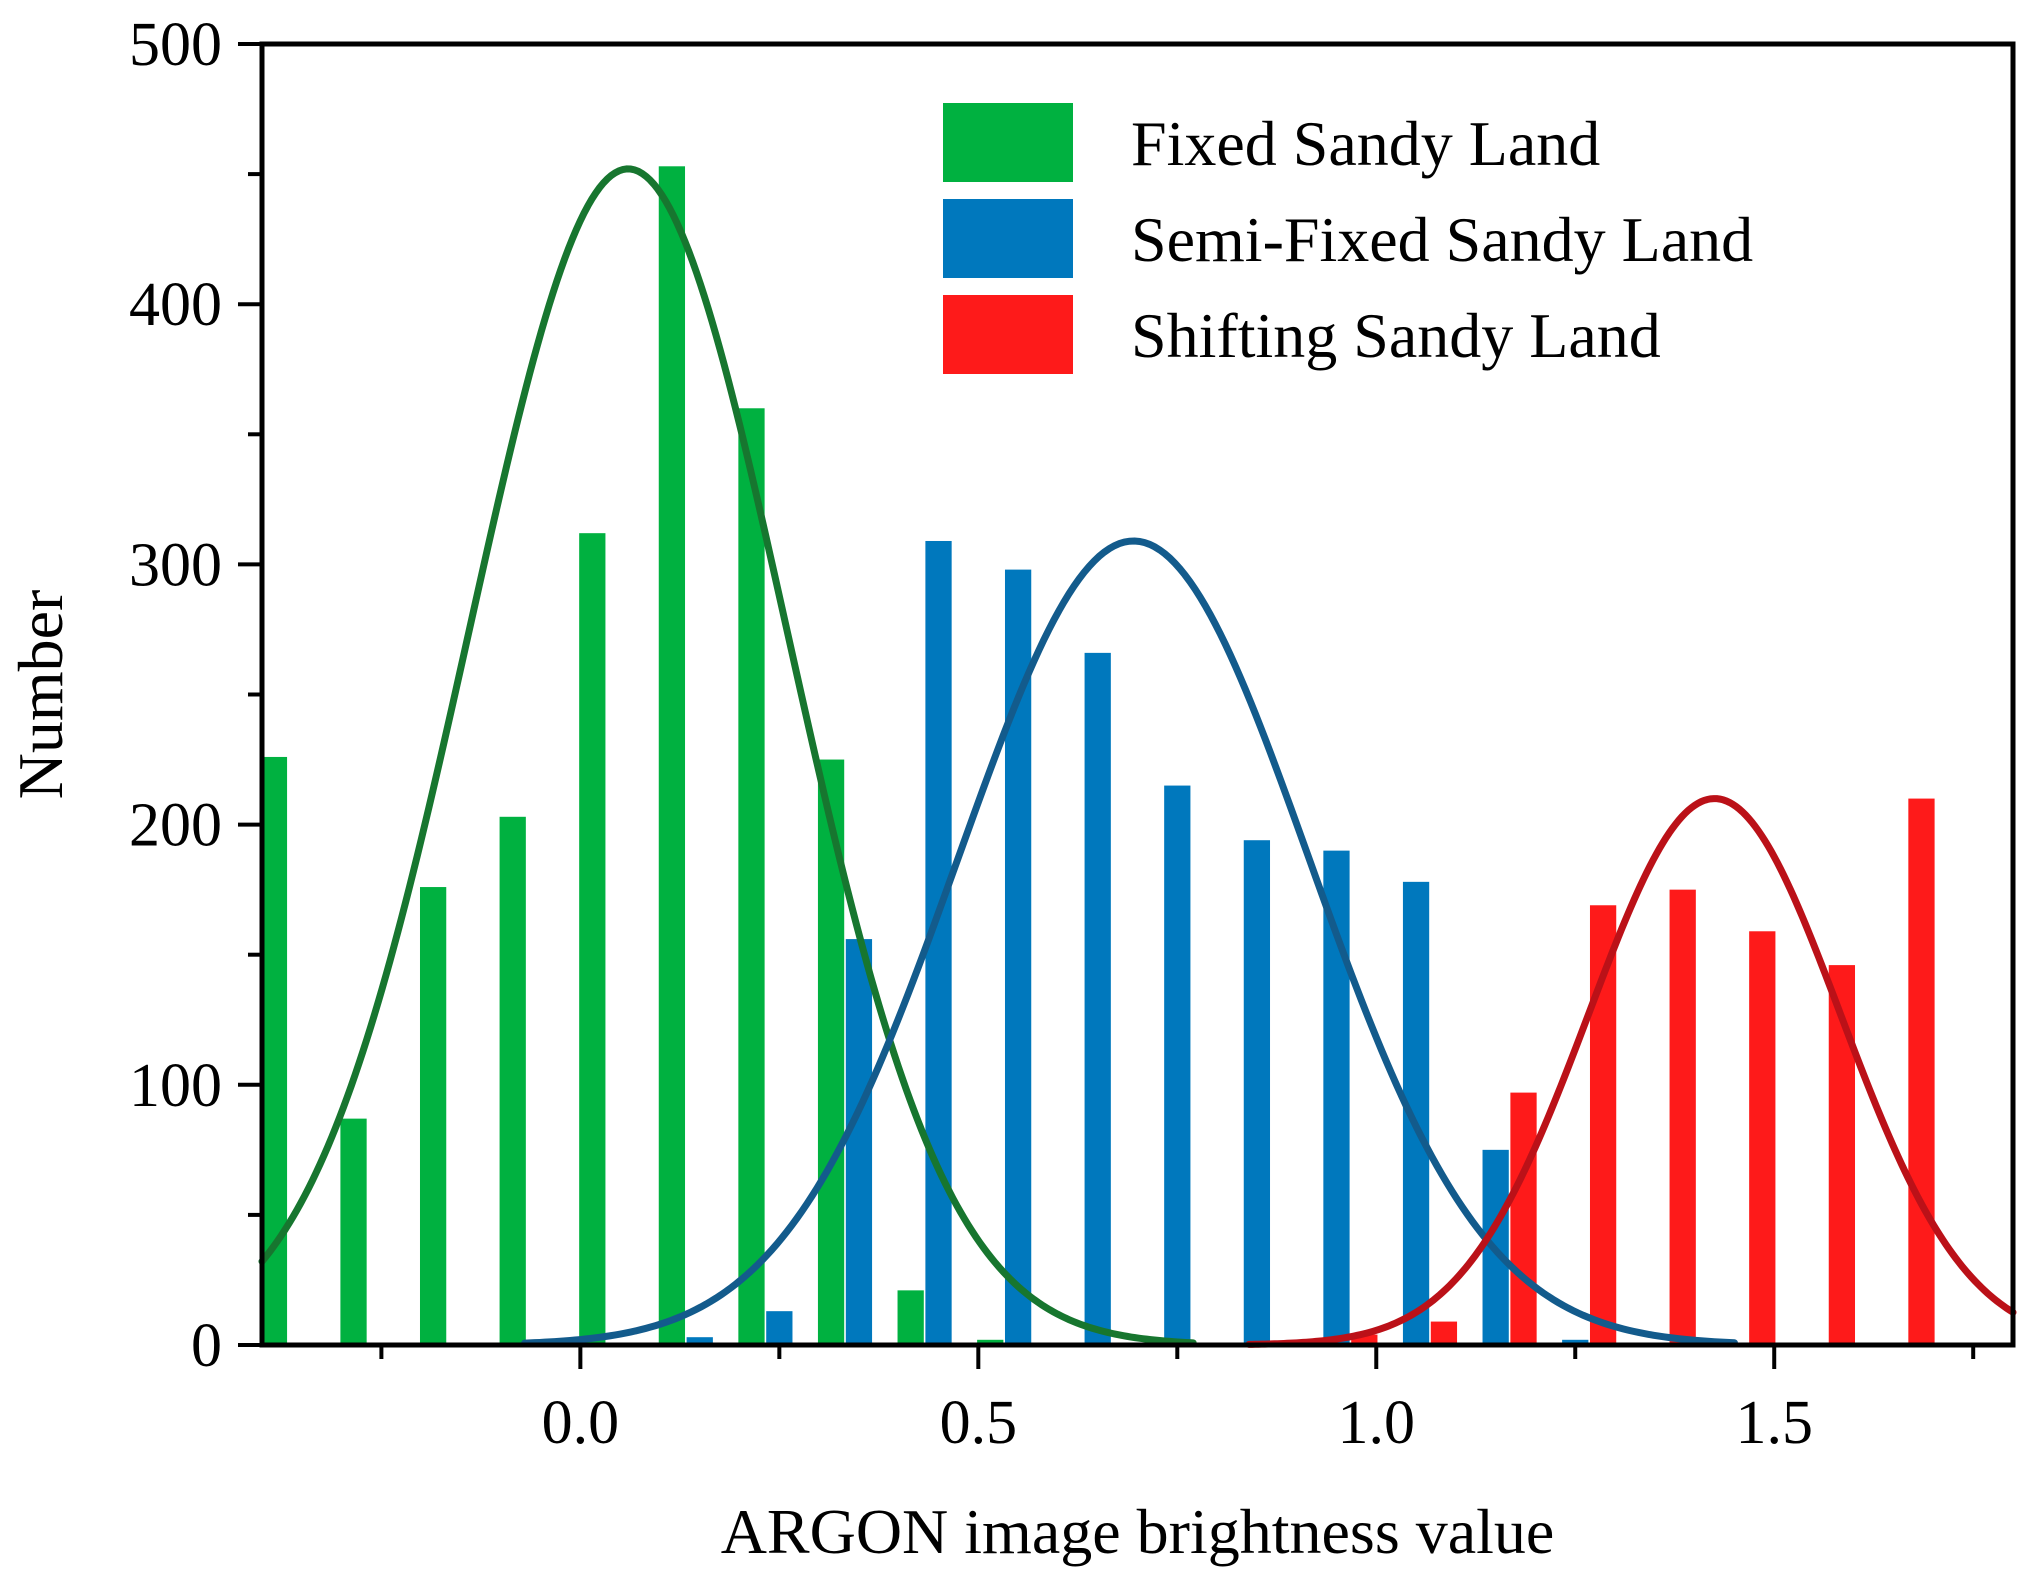 Image resolution: width=2032 pixels, height=1569 pixels. I want to click on y-tick-label-3: 200, so click(175, 826).